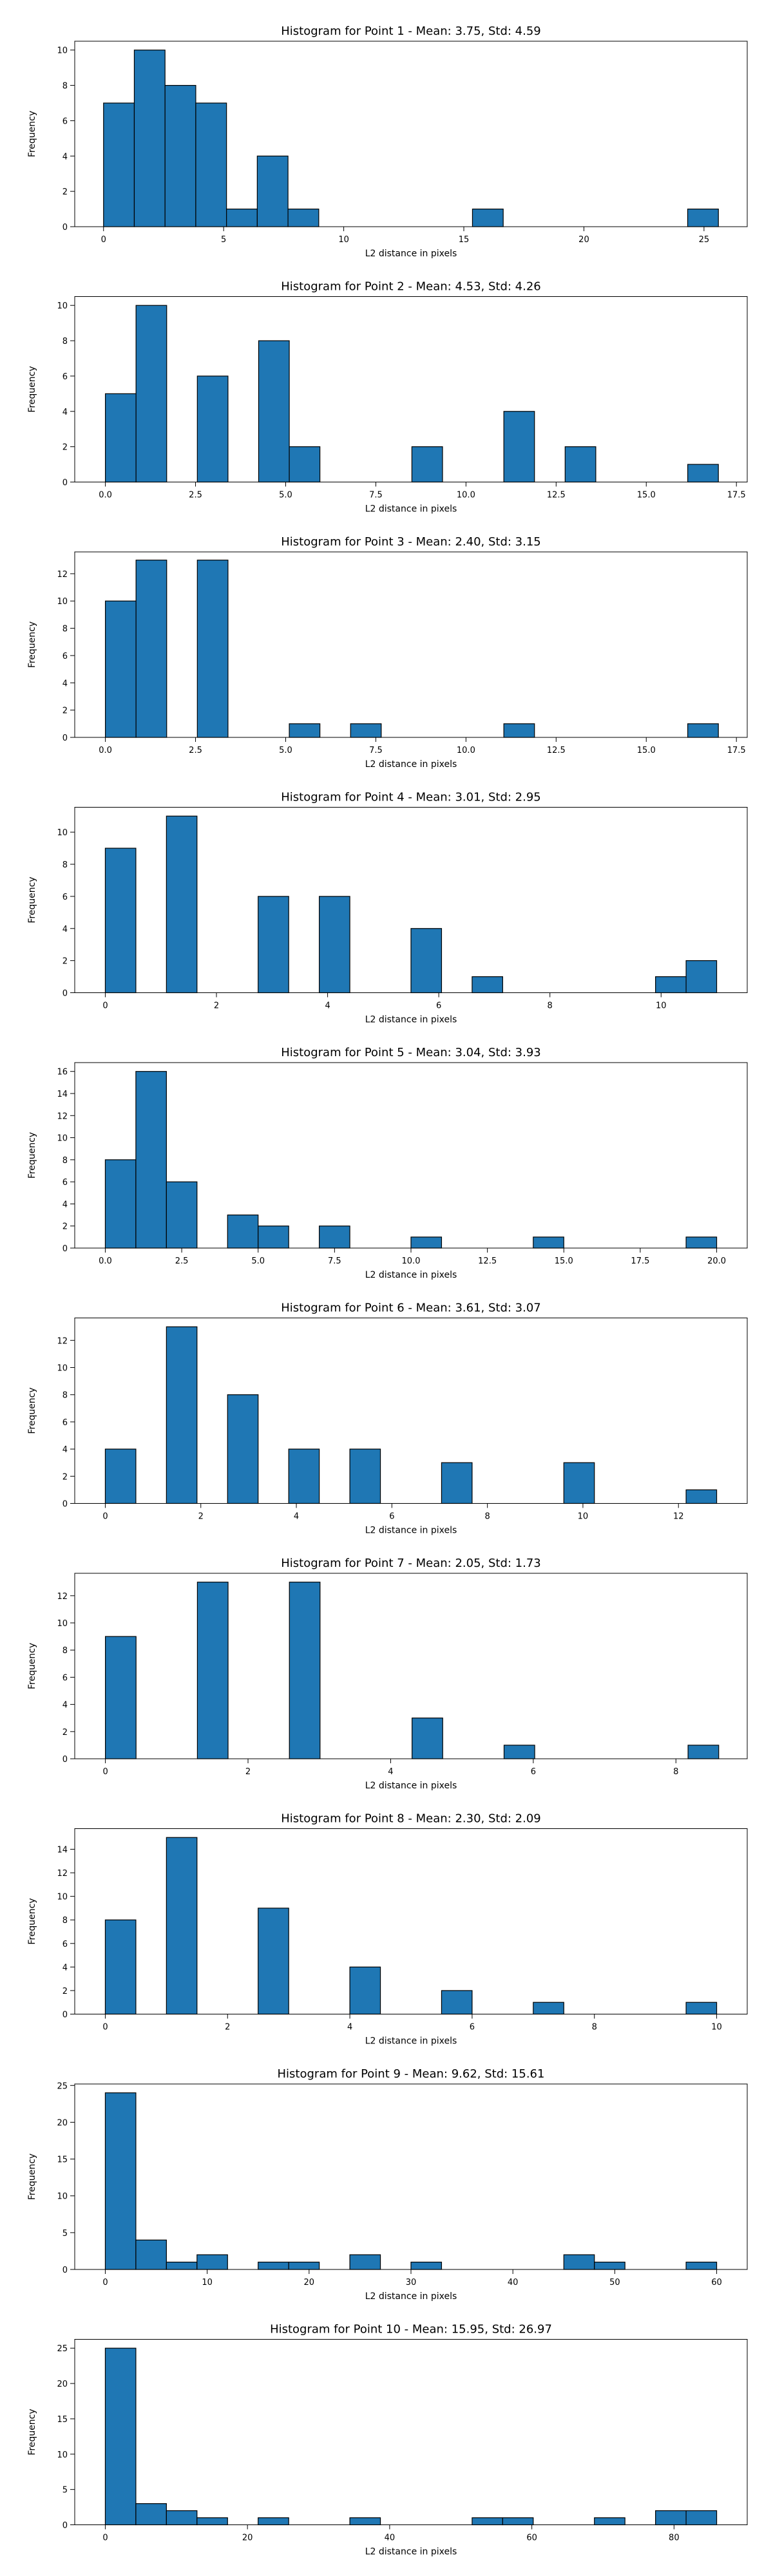 The image size is (773, 2576). Describe the element at coordinates (65, 341) in the screenshot. I see `y-tick-label: 8` at that location.